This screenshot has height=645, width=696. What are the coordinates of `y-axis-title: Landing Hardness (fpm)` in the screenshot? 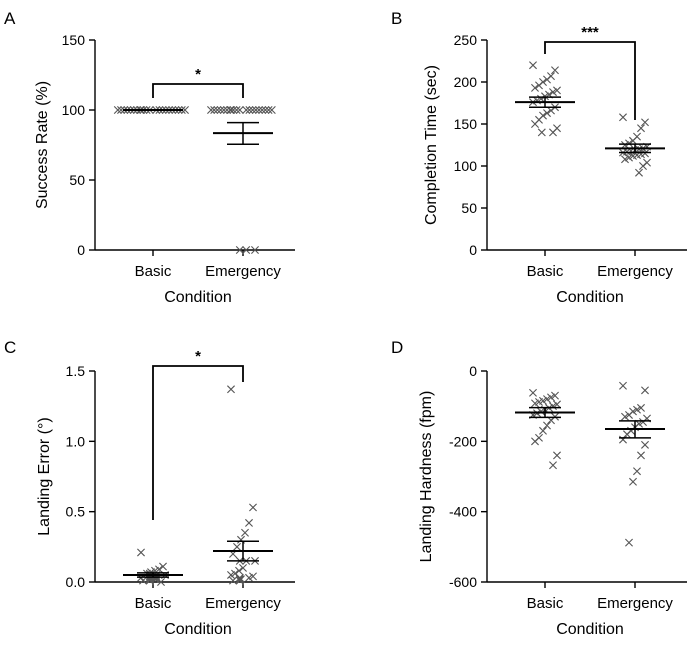 It's located at (426, 477).